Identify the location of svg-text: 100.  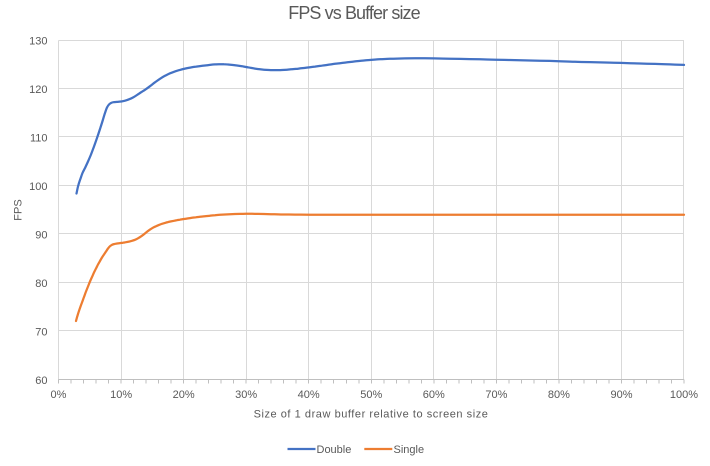
(38, 187).